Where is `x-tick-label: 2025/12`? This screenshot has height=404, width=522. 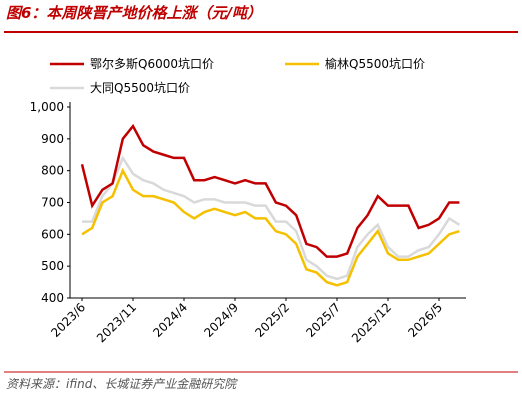 x-tick-label: 2025/12 is located at coordinates (371, 322).